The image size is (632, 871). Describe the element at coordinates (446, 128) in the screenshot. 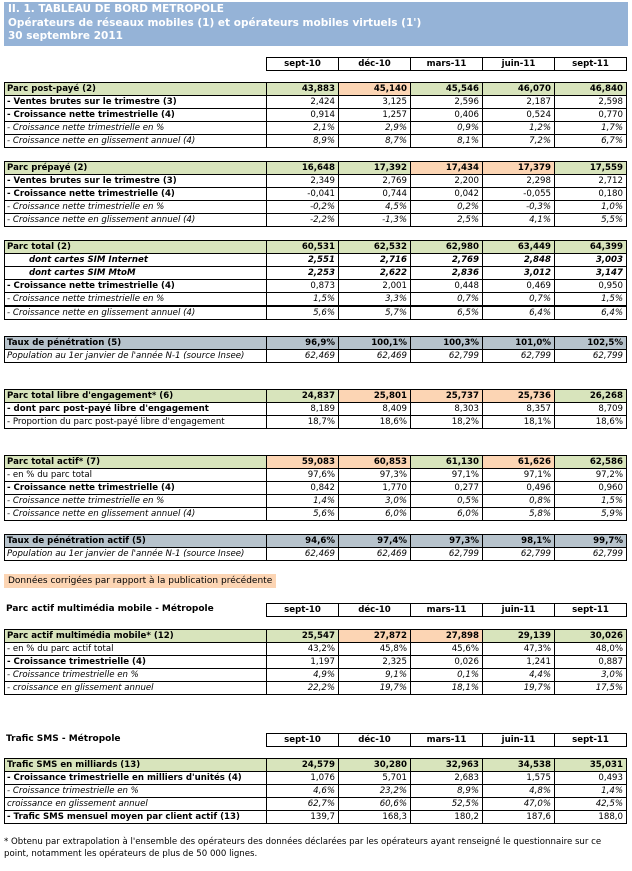

I see `value-cell: 0,9%` at that location.